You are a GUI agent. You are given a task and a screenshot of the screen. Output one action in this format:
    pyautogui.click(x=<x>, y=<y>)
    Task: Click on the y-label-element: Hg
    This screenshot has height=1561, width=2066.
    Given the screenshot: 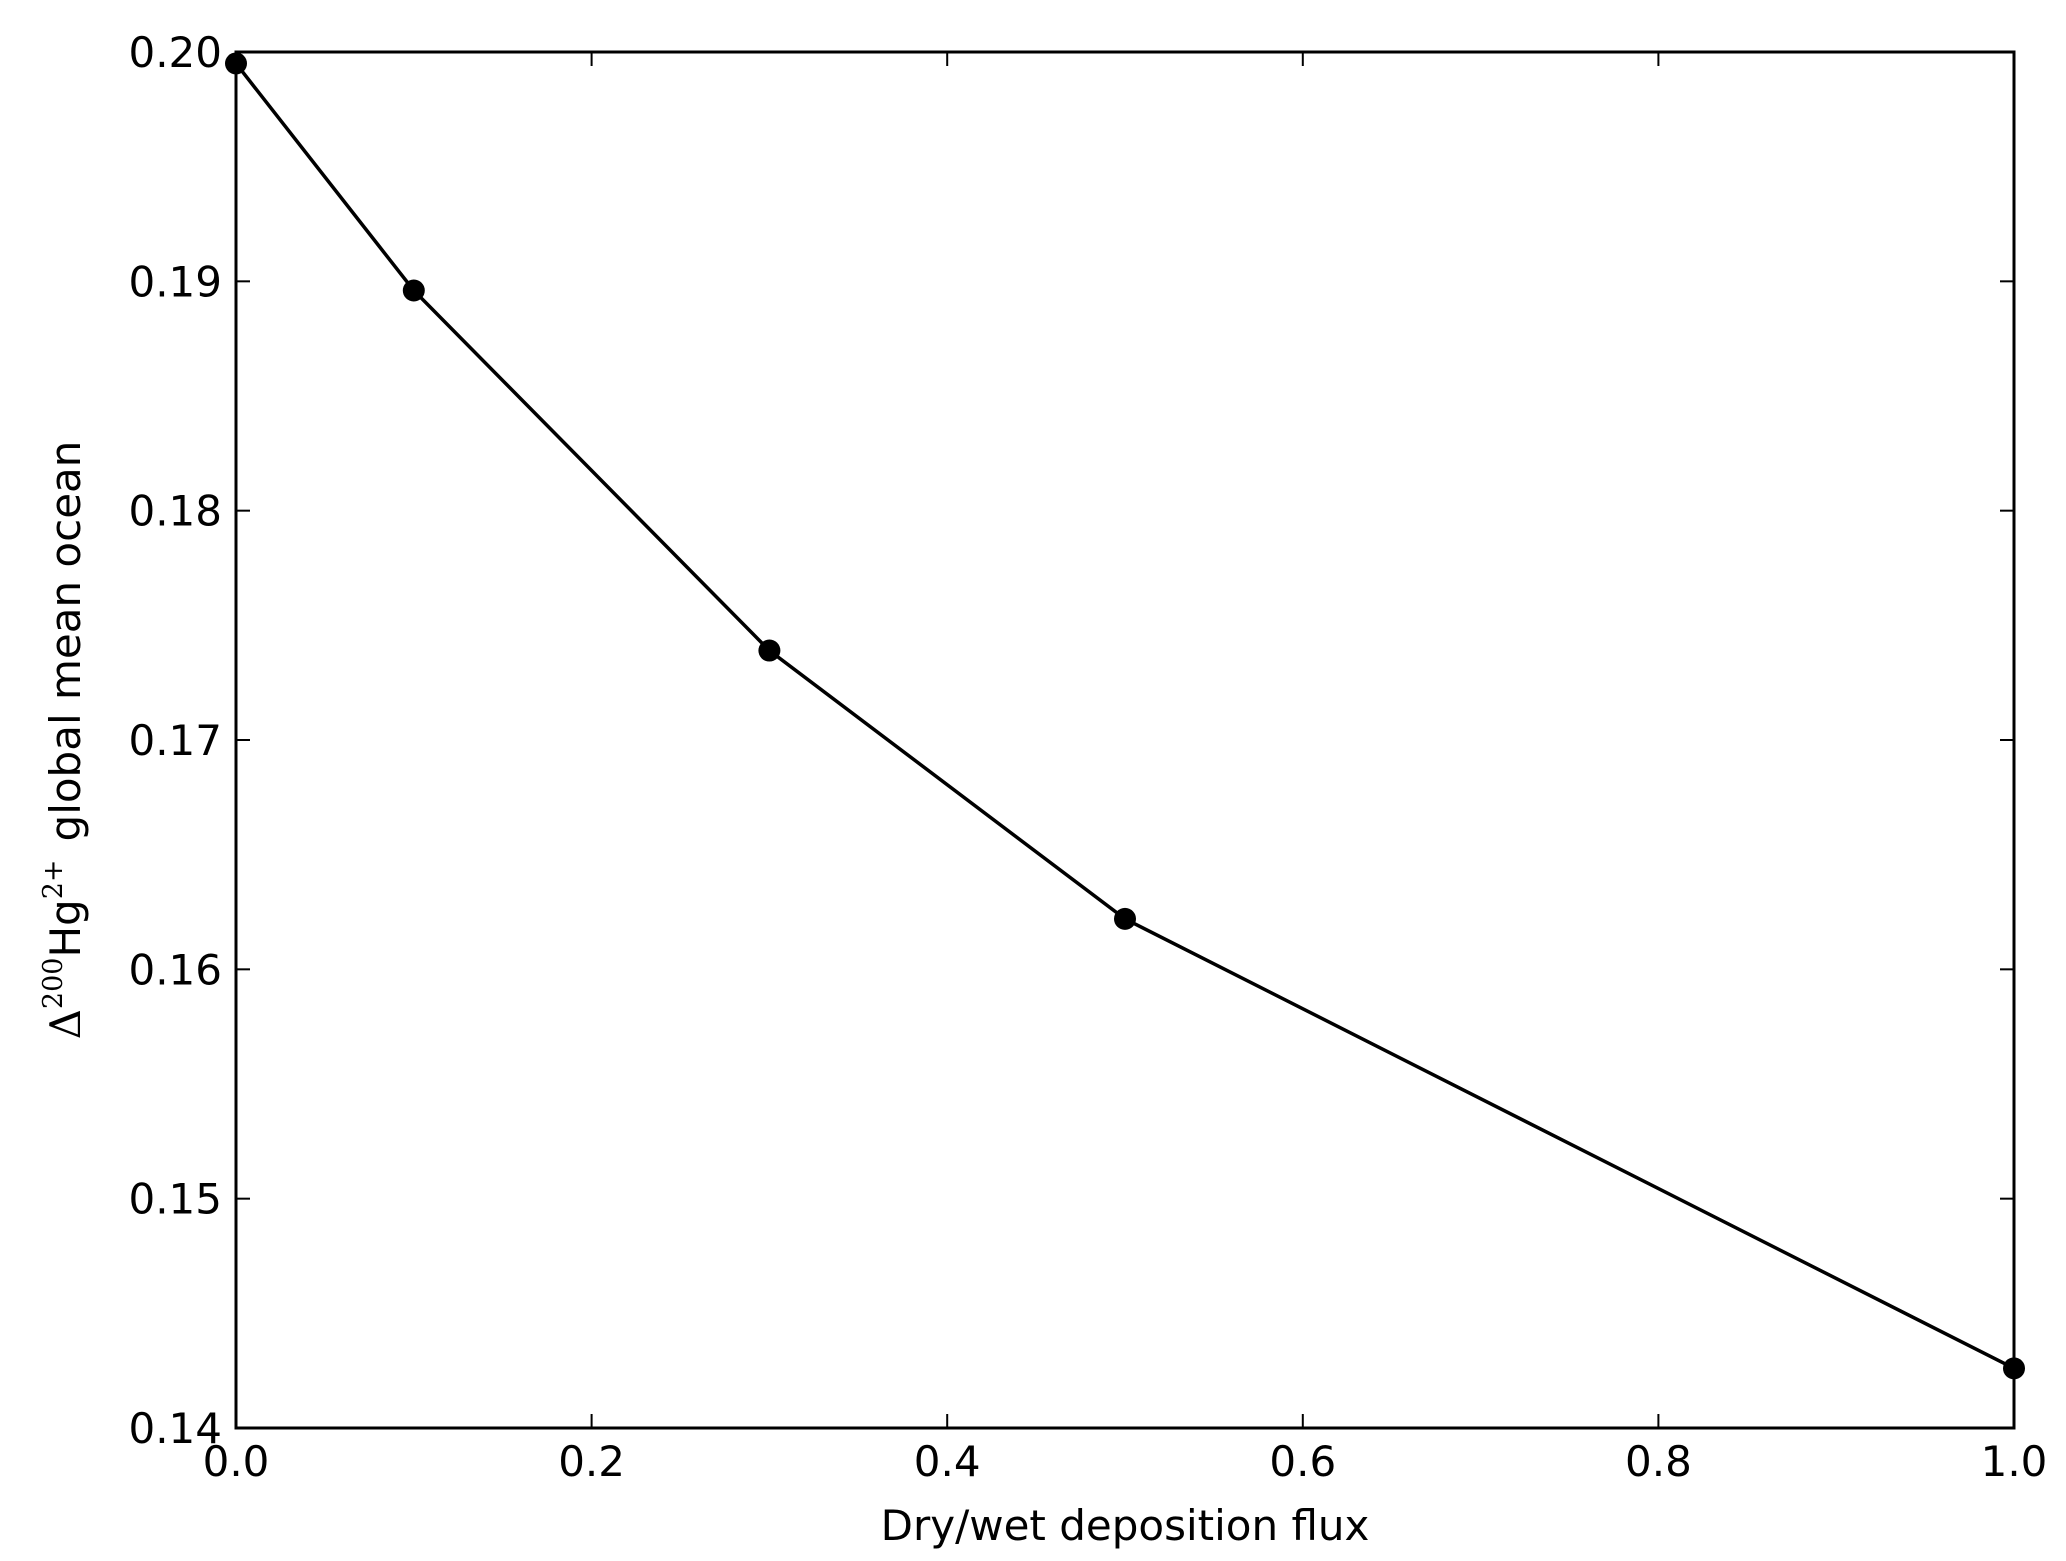 What is the action you would take?
    pyautogui.click(x=65, y=928)
    